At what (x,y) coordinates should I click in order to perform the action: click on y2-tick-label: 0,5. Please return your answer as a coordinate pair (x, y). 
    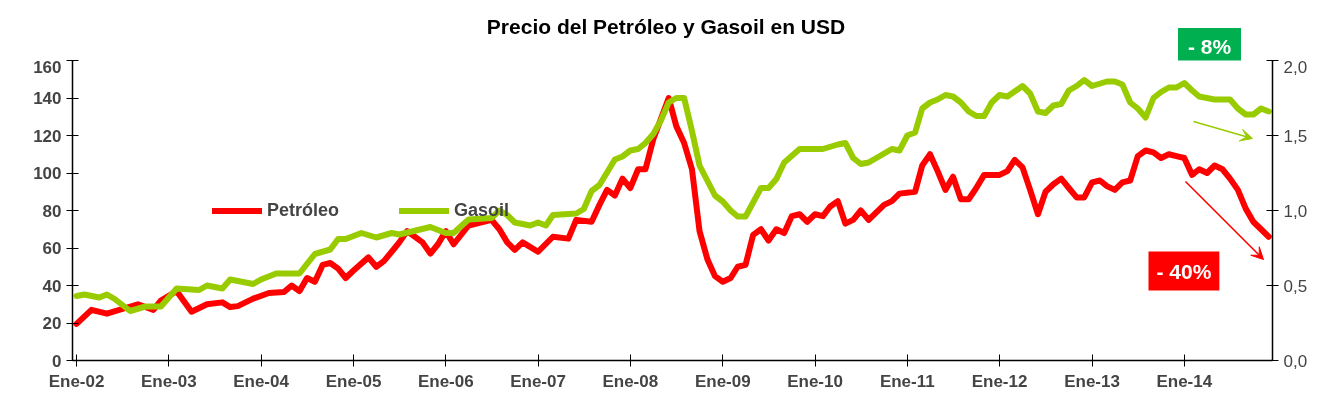
    Looking at the image, I should click on (1295, 286).